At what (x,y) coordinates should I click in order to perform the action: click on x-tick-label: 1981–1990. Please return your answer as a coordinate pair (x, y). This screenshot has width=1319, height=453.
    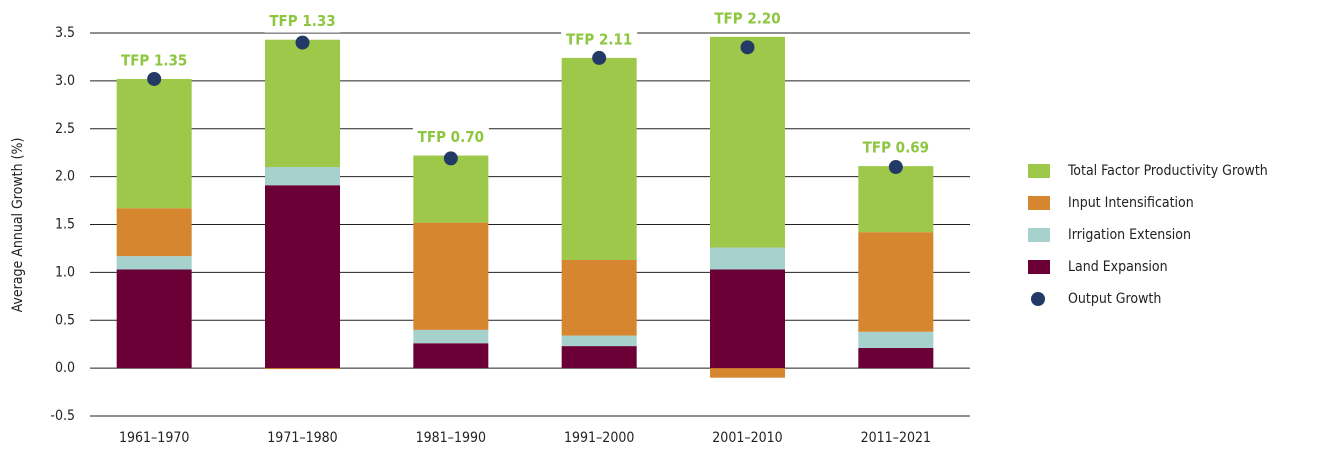
    Looking at the image, I should click on (451, 438).